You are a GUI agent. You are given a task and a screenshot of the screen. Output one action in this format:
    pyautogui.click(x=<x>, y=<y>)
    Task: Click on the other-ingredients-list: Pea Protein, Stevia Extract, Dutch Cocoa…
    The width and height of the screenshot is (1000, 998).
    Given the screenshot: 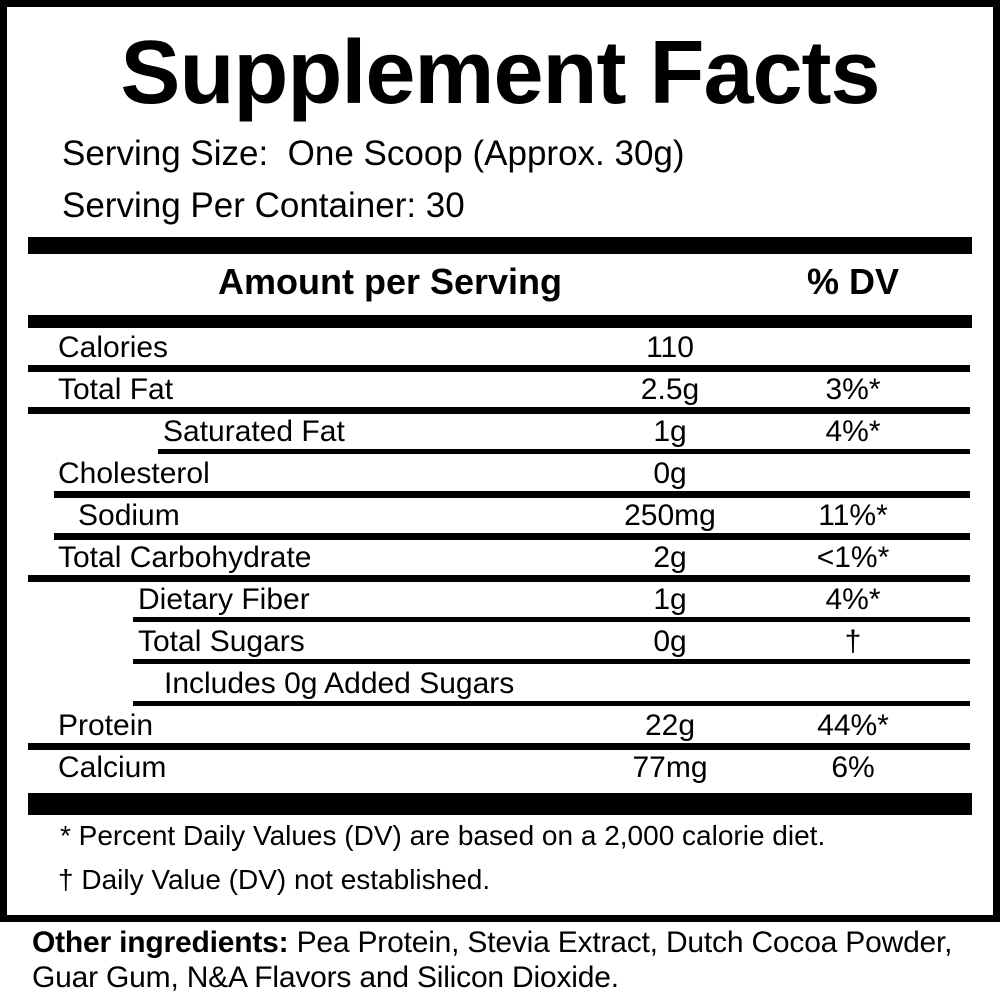 What is the action you would take?
    pyautogui.click(x=492, y=960)
    